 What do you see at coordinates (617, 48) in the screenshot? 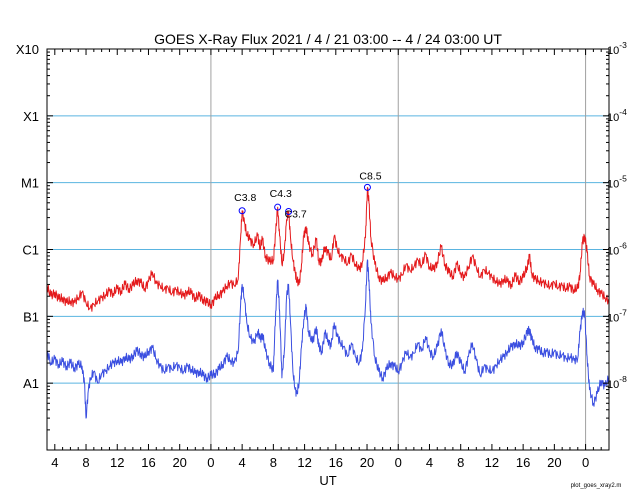
I see `right-tick-label: 10⁻³` at bounding box center [617, 48].